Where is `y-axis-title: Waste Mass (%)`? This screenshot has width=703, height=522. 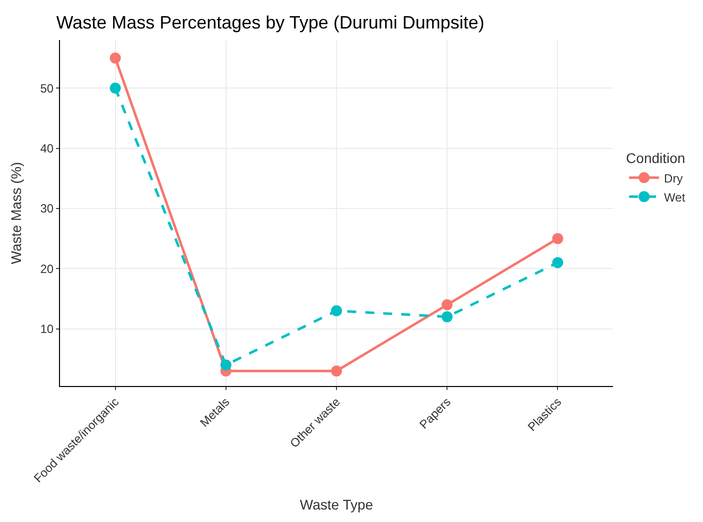
y-axis-title: Waste Mass (%) is located at coordinates (16, 213).